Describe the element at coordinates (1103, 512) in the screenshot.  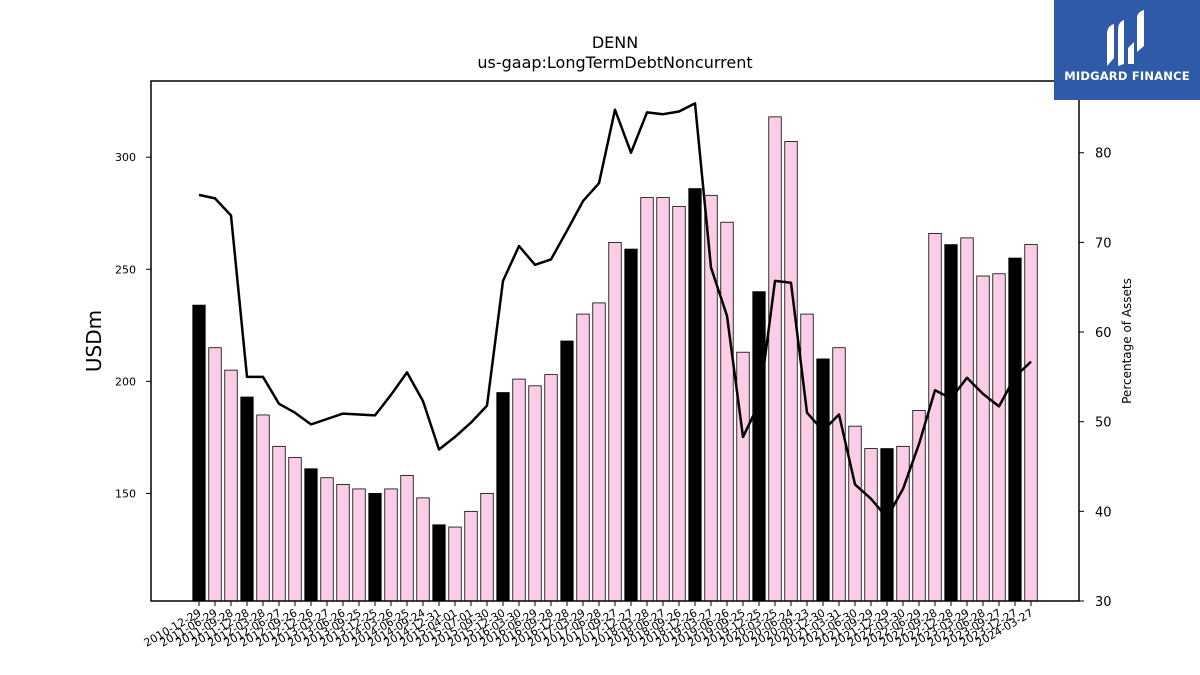
I see `y2-tick-label: 40` at that location.